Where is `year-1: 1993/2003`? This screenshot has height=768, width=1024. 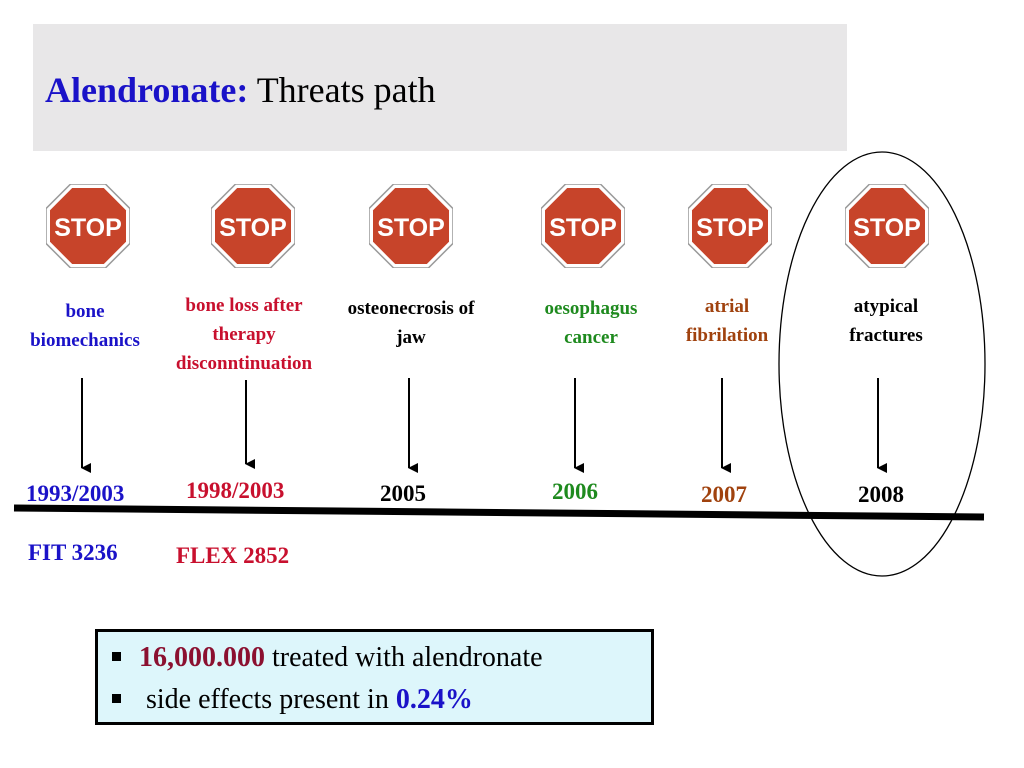 year-1: 1993/2003 is located at coordinates (75, 493).